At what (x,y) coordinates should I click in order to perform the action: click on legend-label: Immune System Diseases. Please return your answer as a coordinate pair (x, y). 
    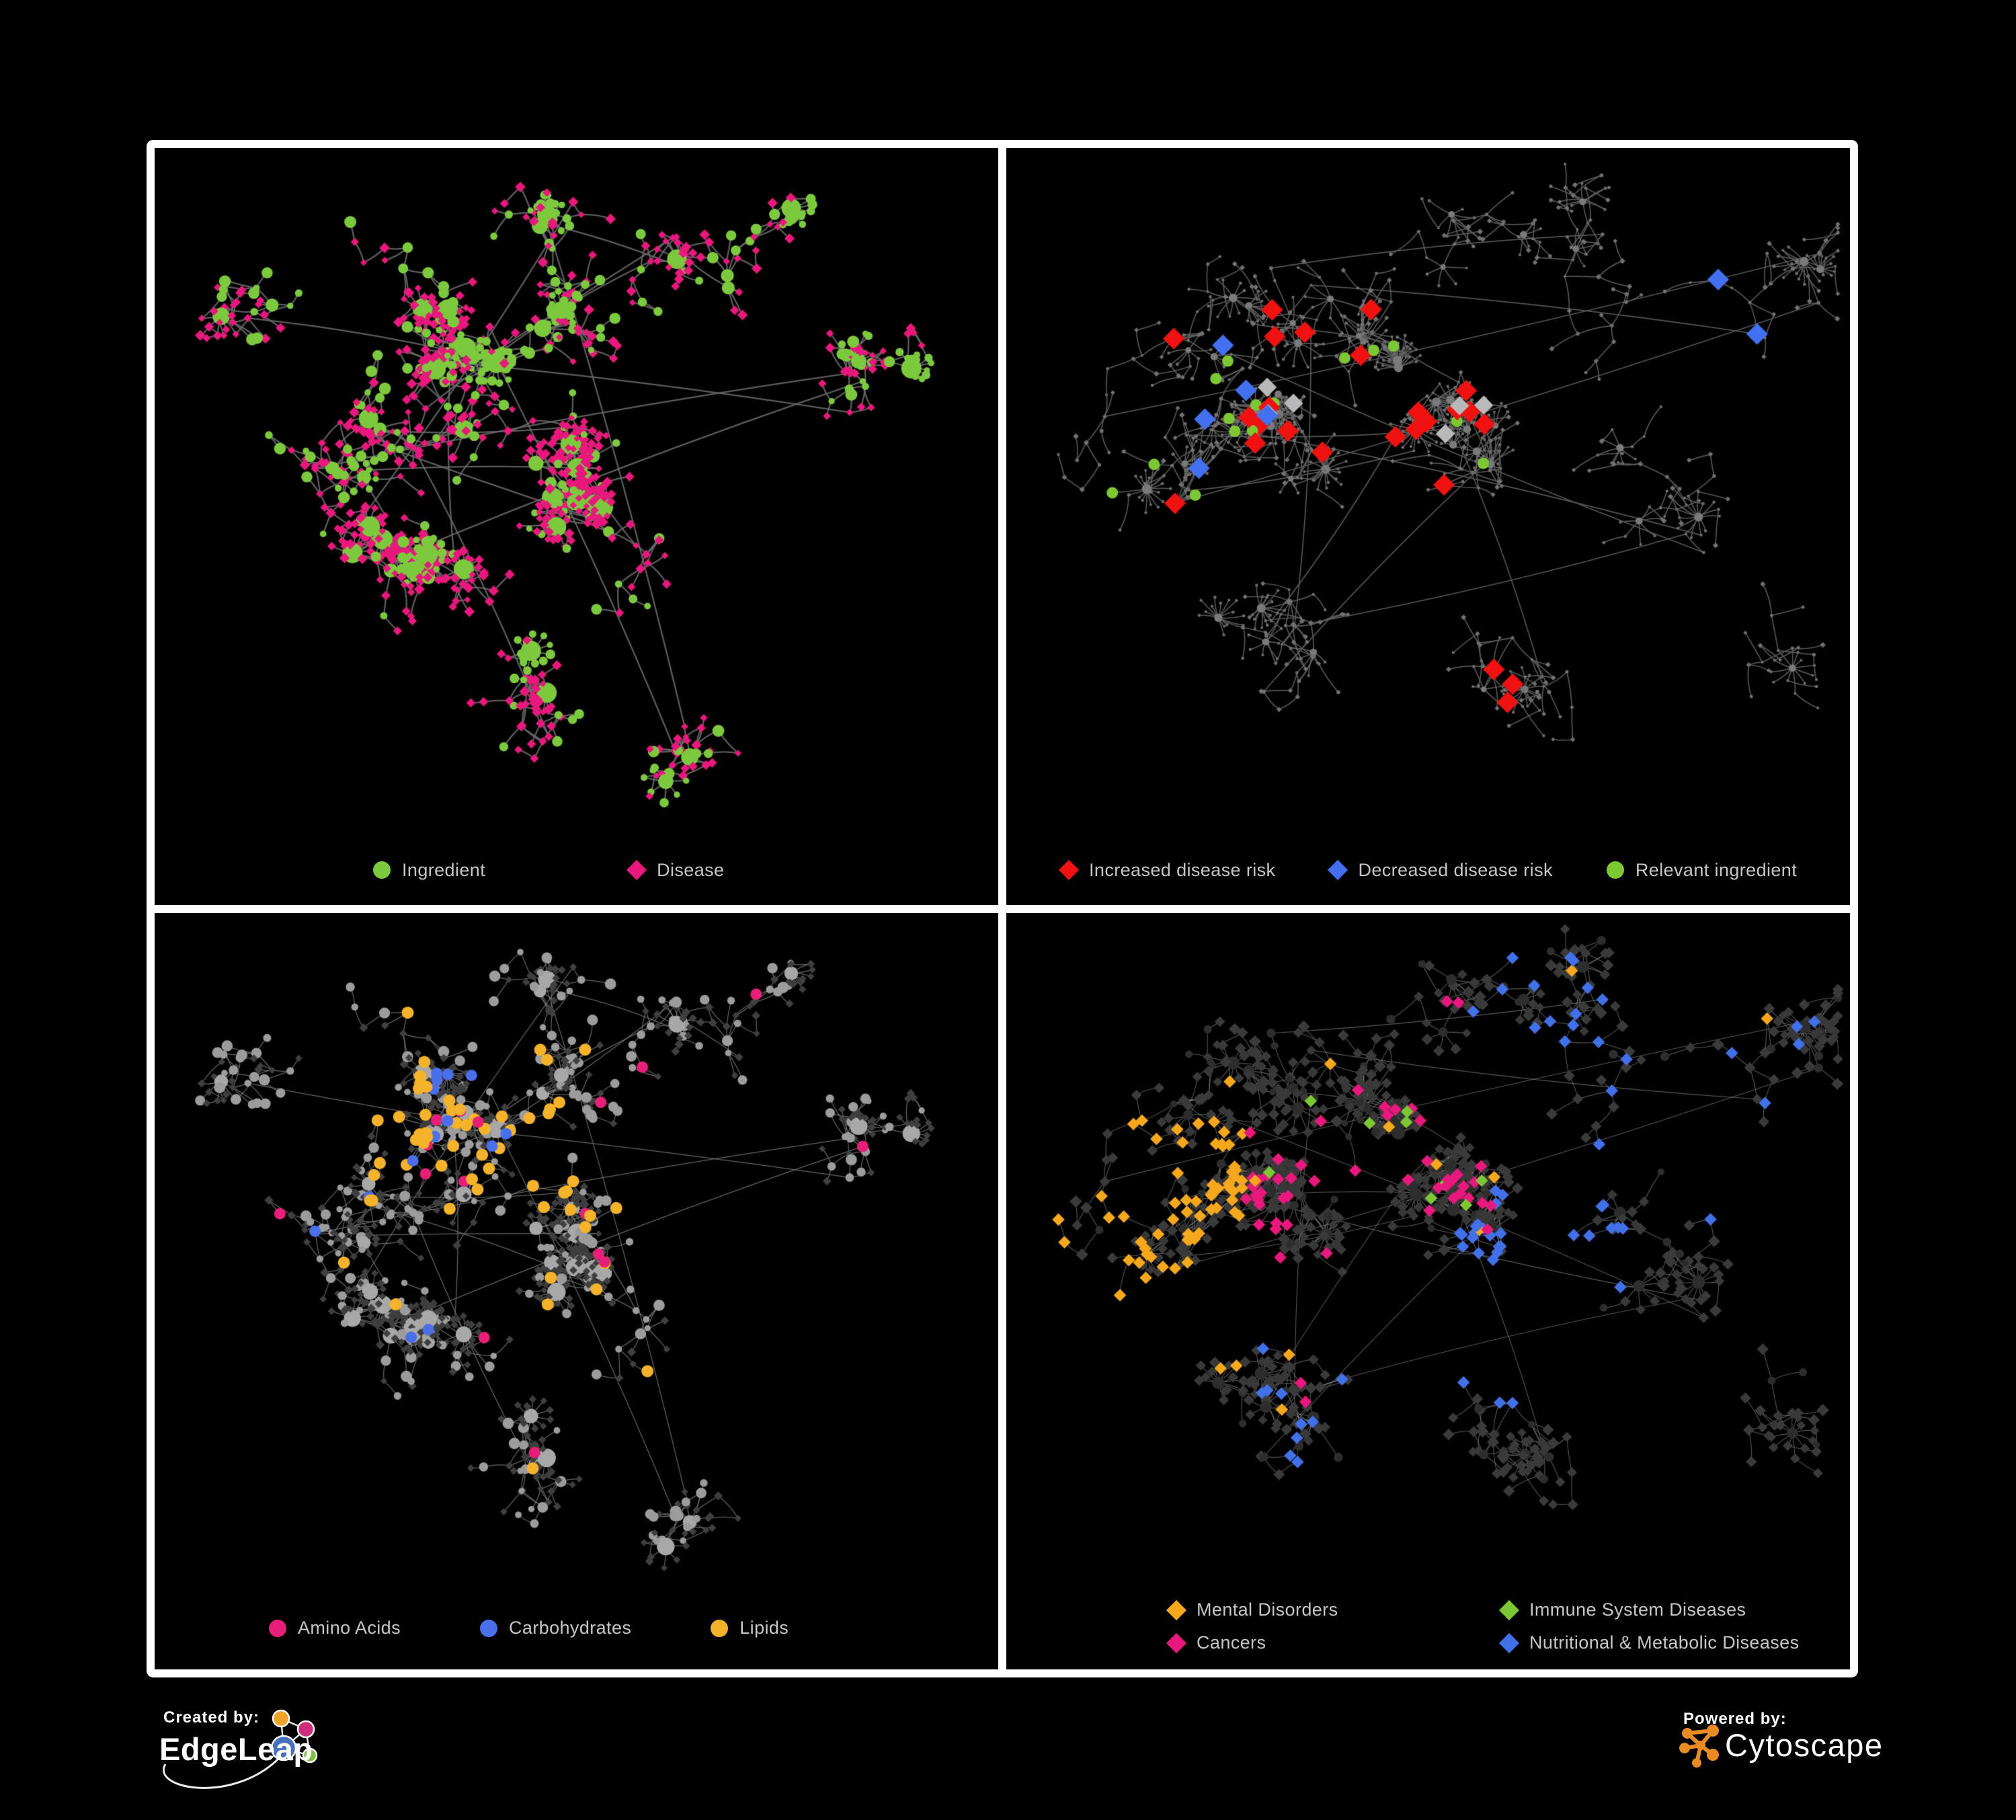
    Looking at the image, I should click on (1637, 1609).